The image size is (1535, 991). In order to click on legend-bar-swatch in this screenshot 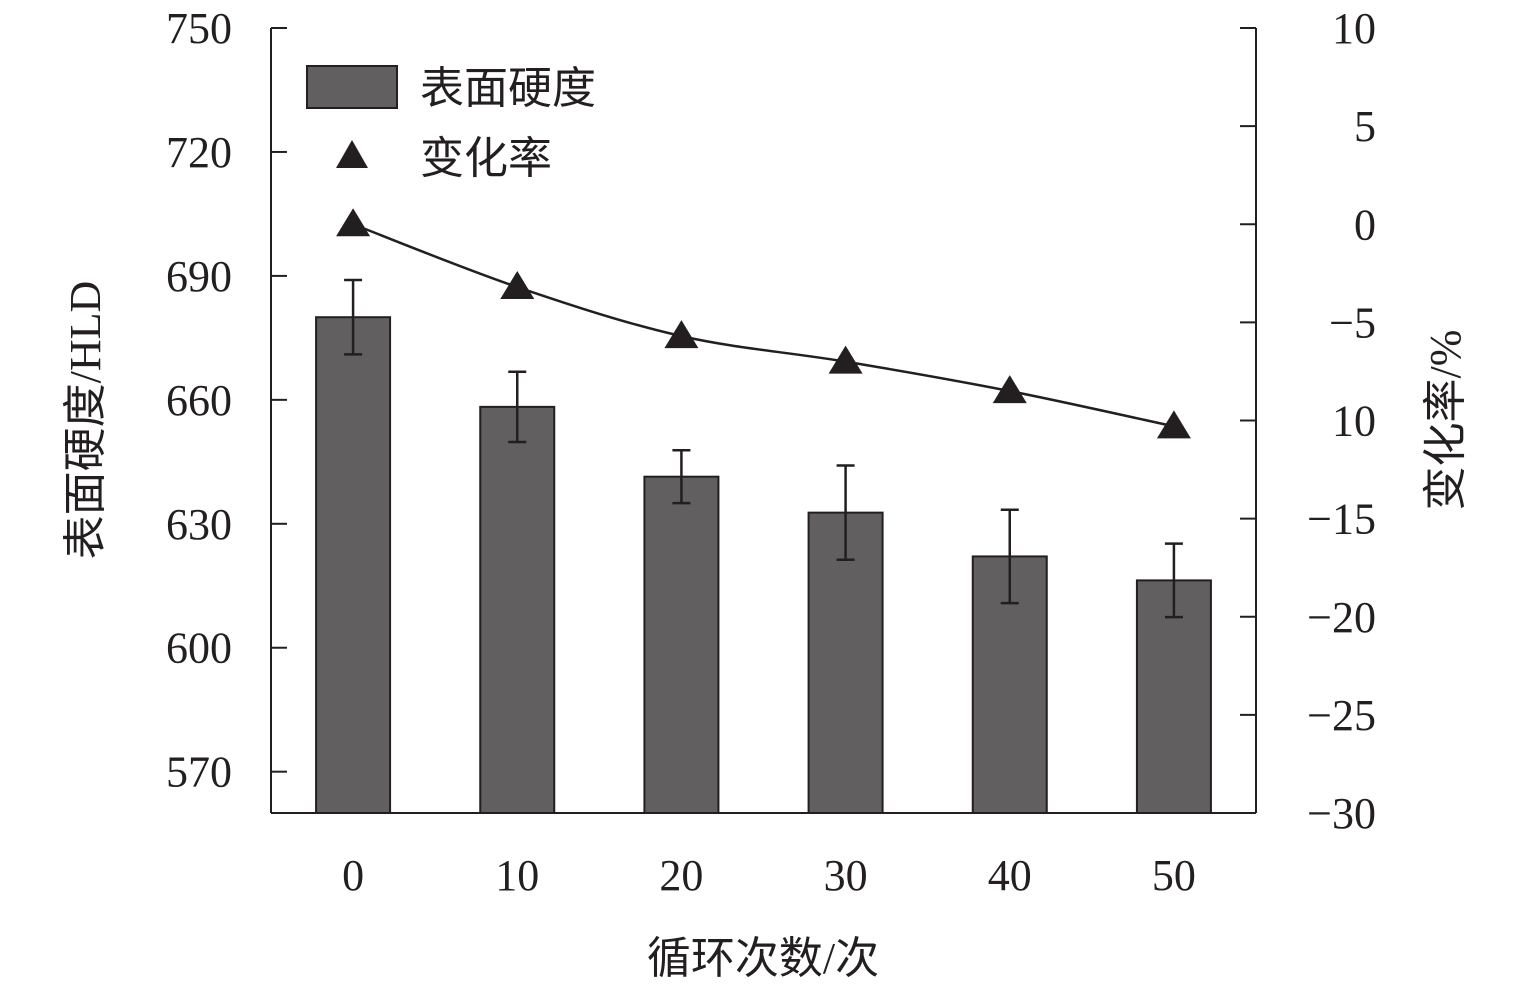, I will do `click(352, 87)`.